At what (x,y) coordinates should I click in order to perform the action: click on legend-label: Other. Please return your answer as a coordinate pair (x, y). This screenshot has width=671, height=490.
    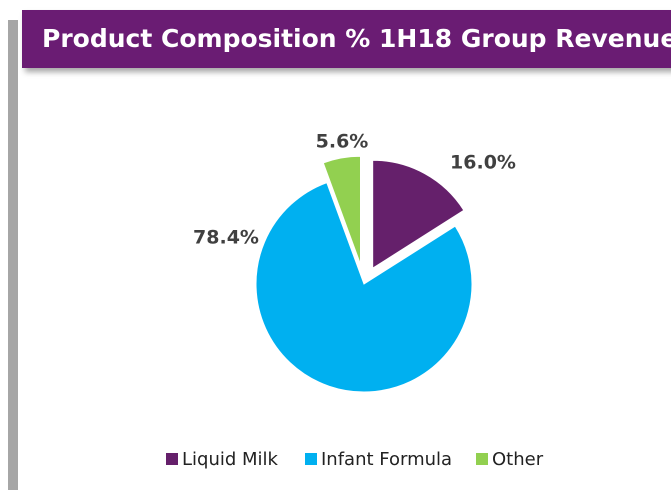
    Looking at the image, I should click on (518, 459).